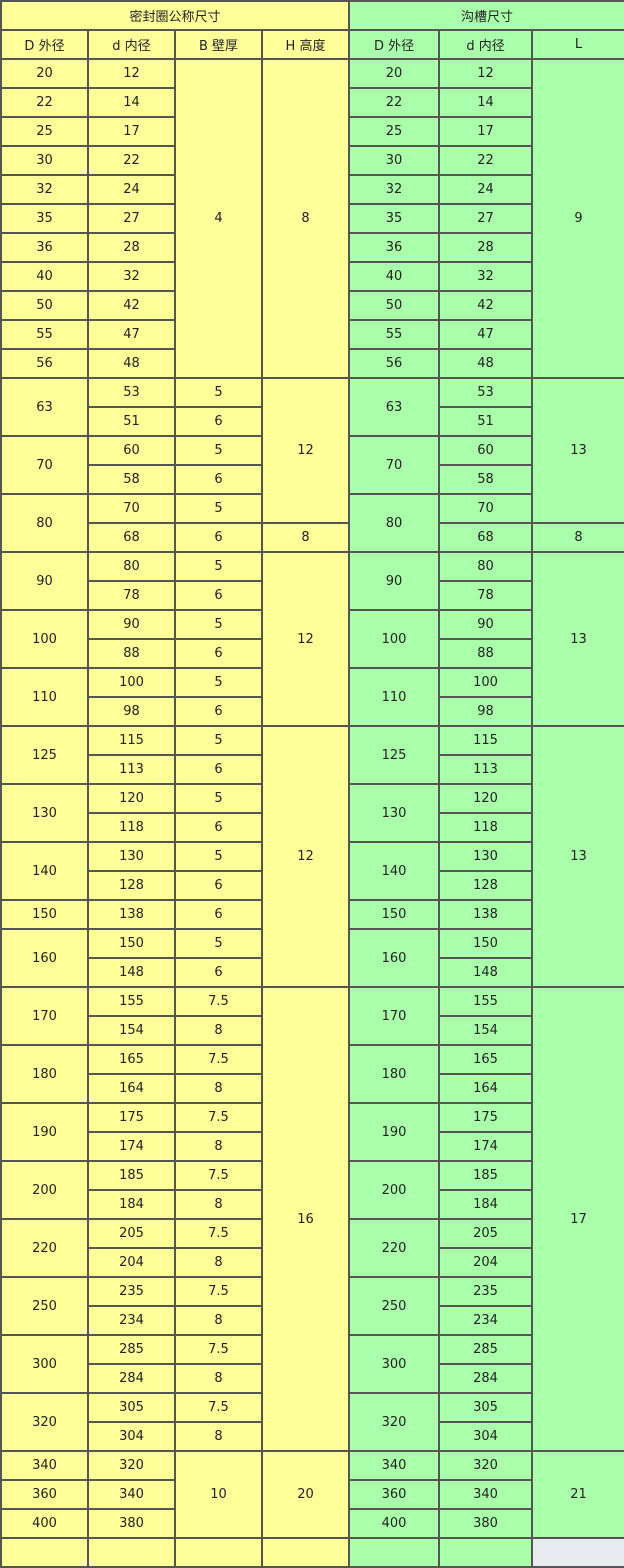 The image size is (624, 1568). What do you see at coordinates (394, 958) in the screenshot?
I see `groove-cell: 160` at bounding box center [394, 958].